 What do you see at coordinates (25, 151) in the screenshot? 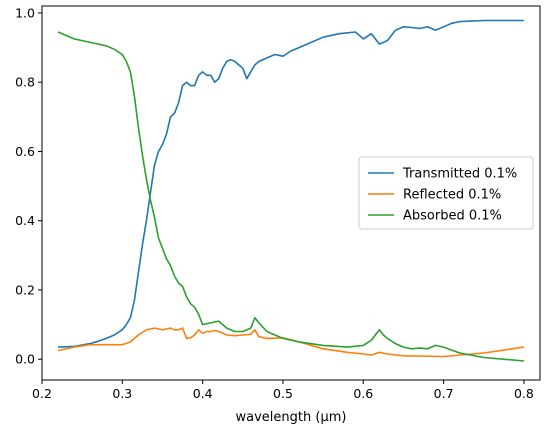
I see `y-tick-label: 0.6` at bounding box center [25, 151].